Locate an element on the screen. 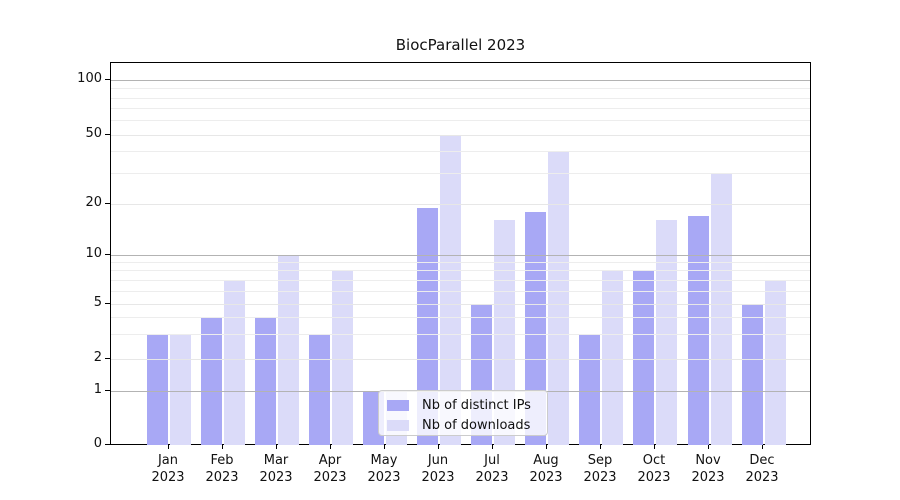  x-tick-label-dec: Dec 2023 is located at coordinates (762, 469).